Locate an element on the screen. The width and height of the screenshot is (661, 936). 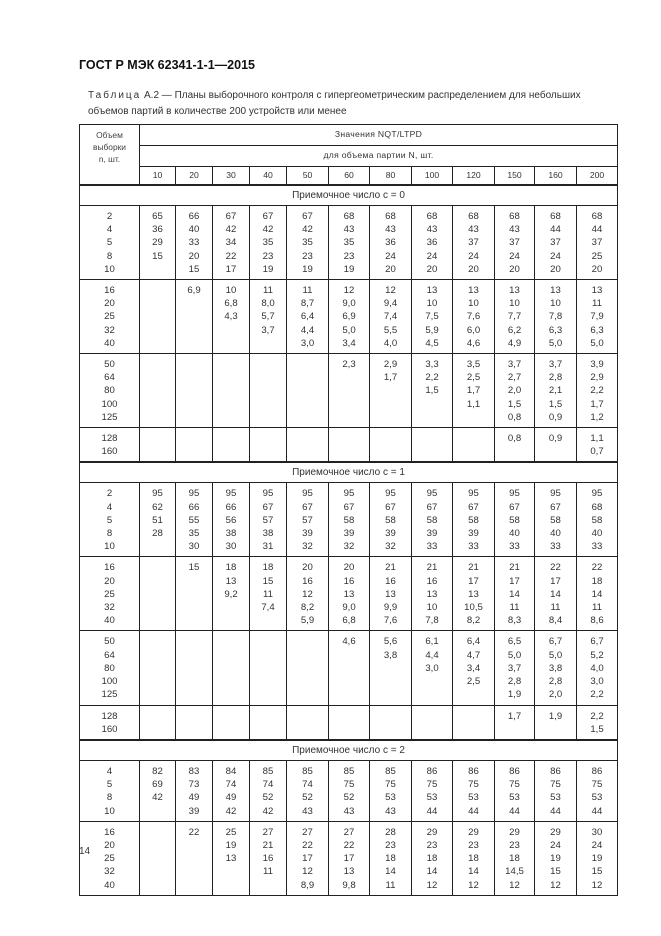
value-cell: 95 62 51 28 is located at coordinates (157, 520).